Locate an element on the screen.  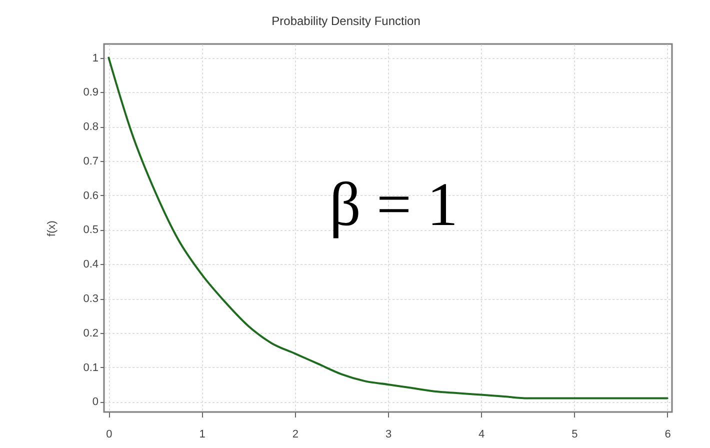
y-axis-title: f(x) is located at coordinates (52, 228).